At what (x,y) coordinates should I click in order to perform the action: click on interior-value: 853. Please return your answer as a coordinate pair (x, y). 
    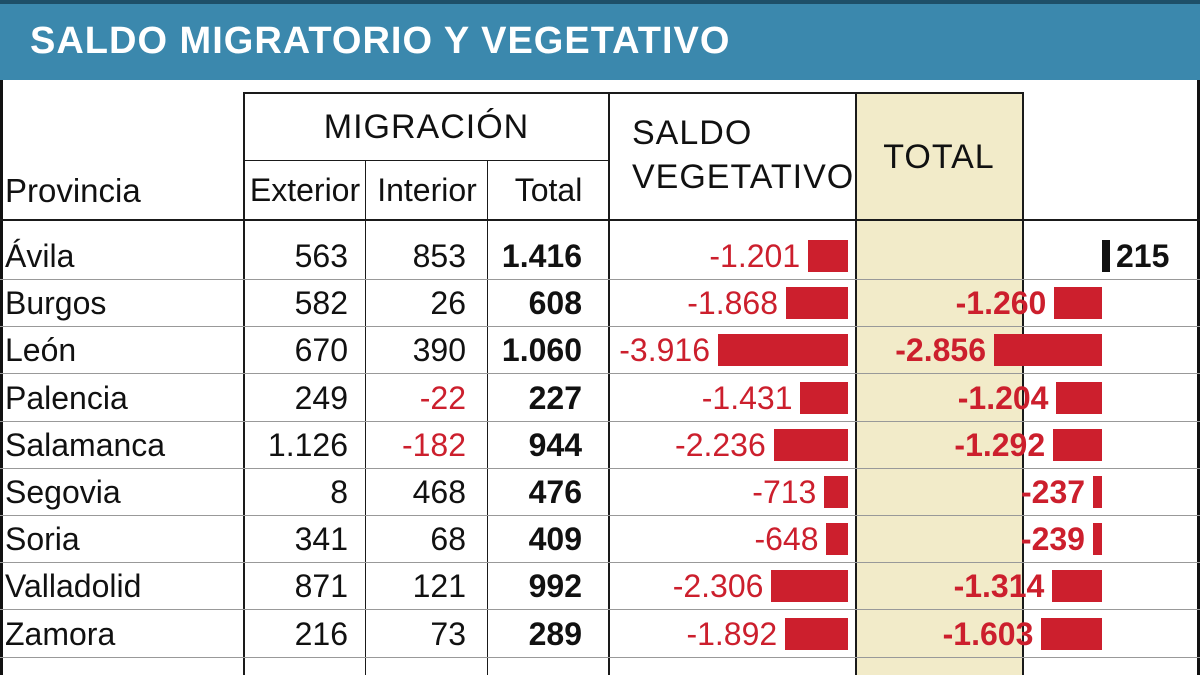
    Looking at the image, I should click on (439, 256).